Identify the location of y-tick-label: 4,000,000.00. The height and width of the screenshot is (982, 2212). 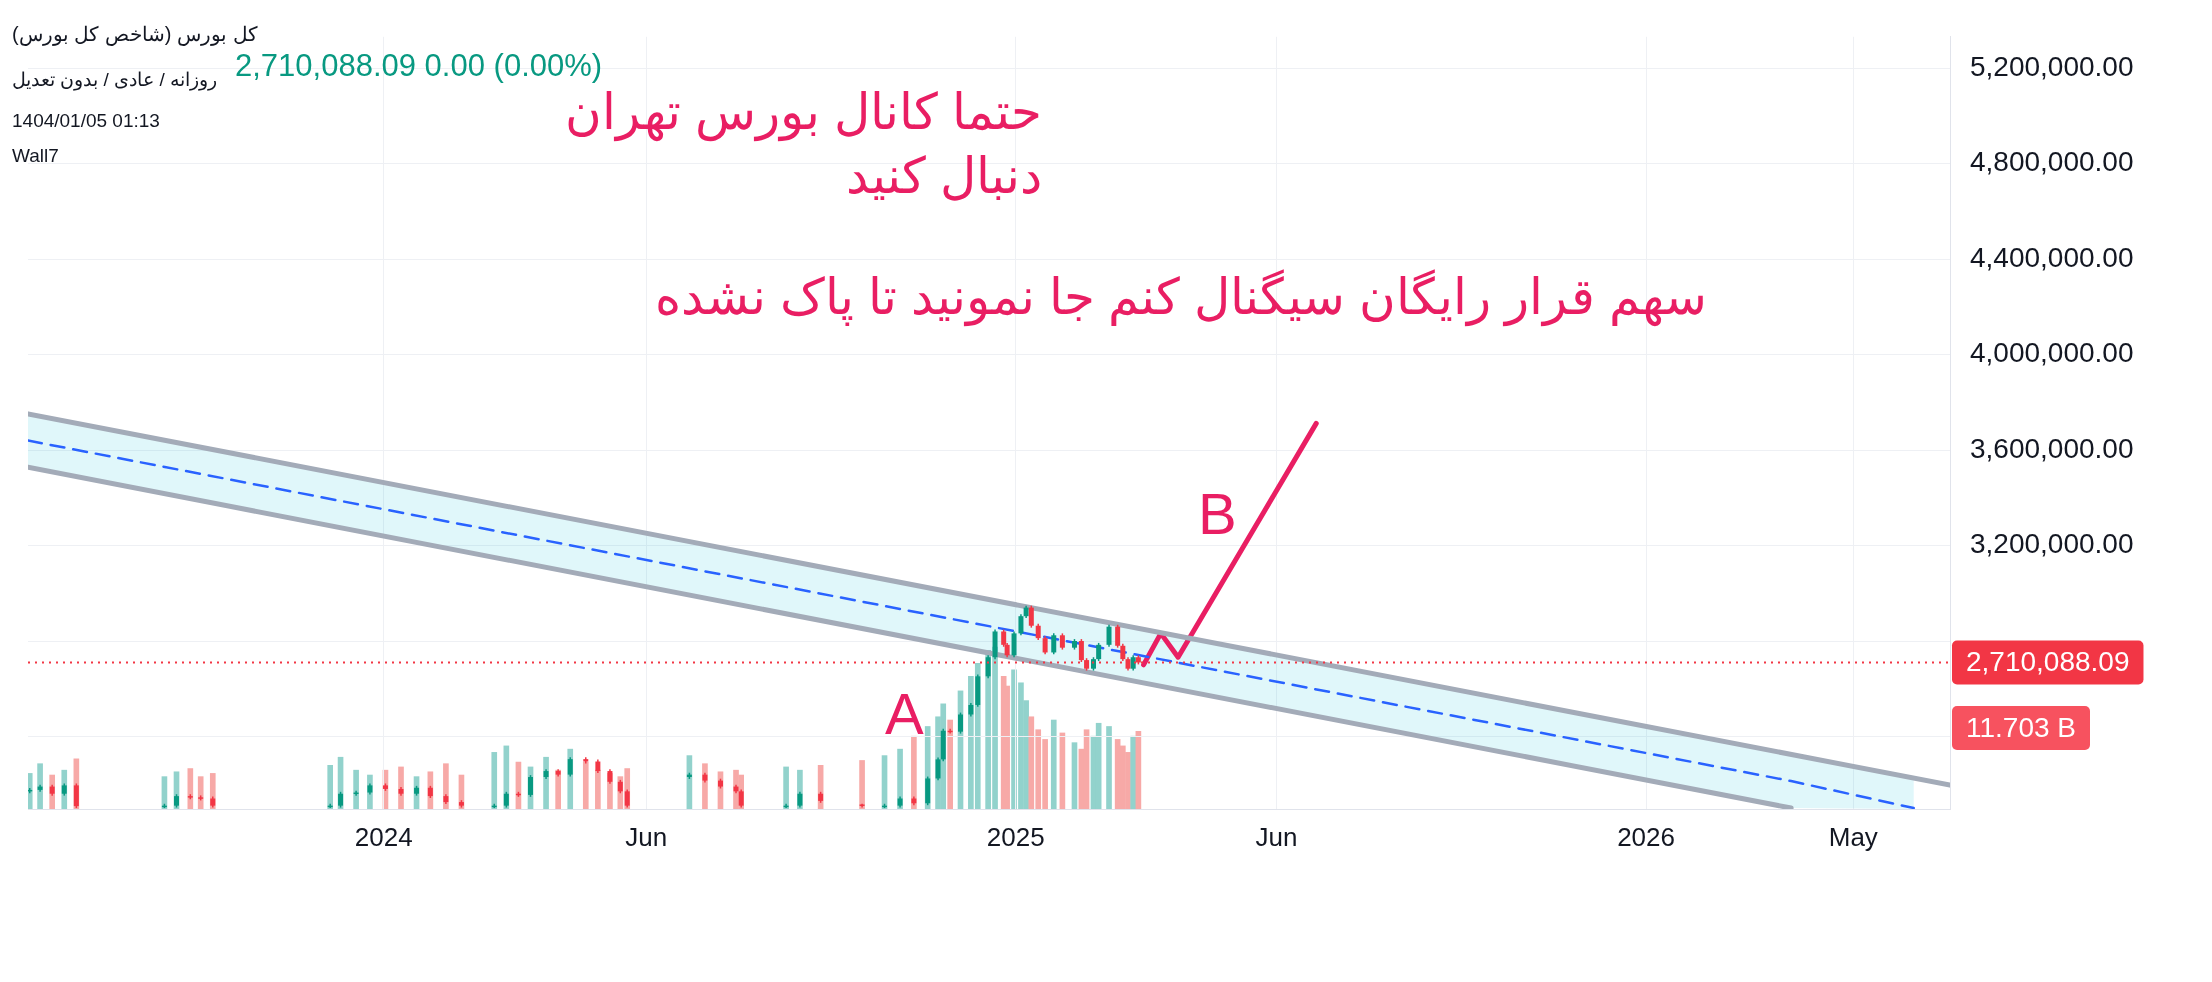
(2052, 353).